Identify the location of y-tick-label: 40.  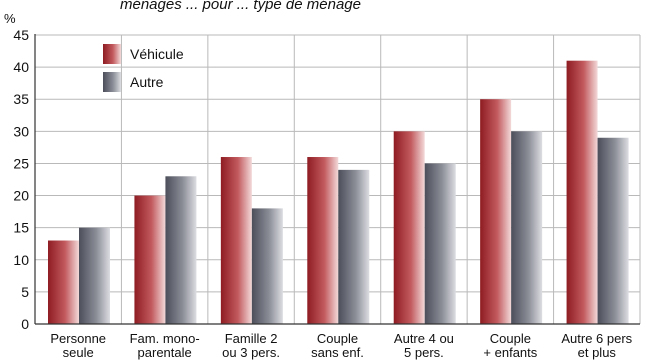
(21, 67).